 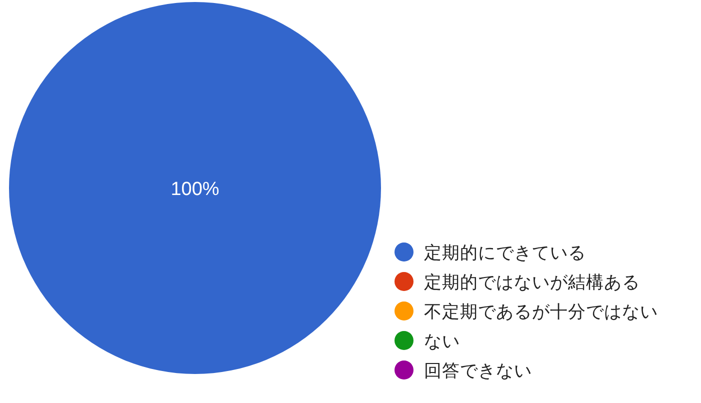 What do you see at coordinates (478, 370) in the screenshot?
I see `legend-label: 回答できない` at bounding box center [478, 370].